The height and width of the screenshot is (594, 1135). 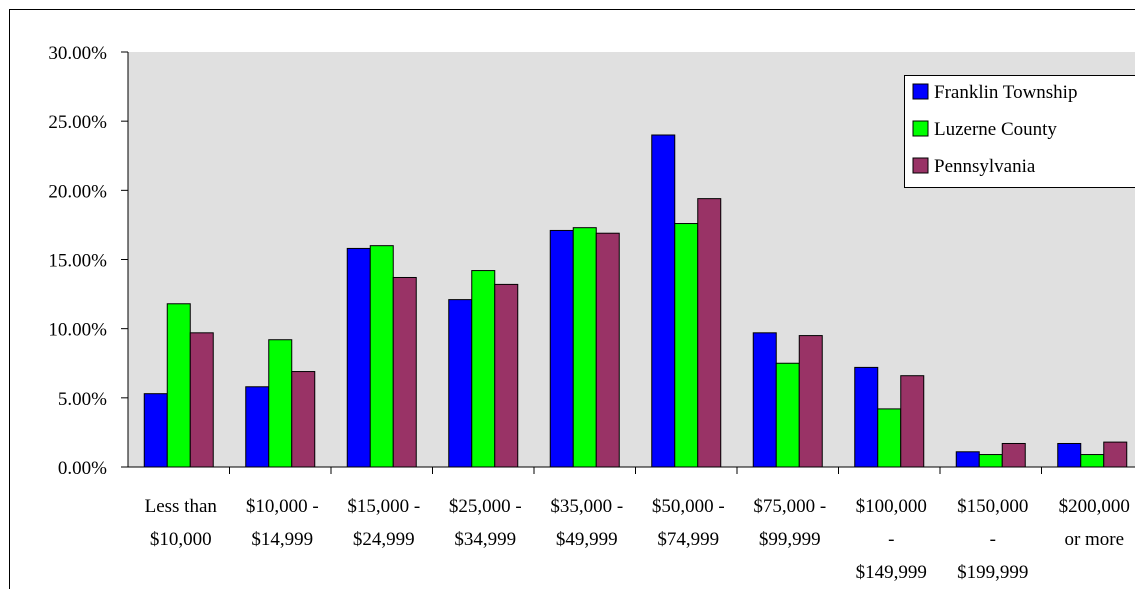 What do you see at coordinates (77, 122) in the screenshot?
I see `y-tick-label: 25.00%` at bounding box center [77, 122].